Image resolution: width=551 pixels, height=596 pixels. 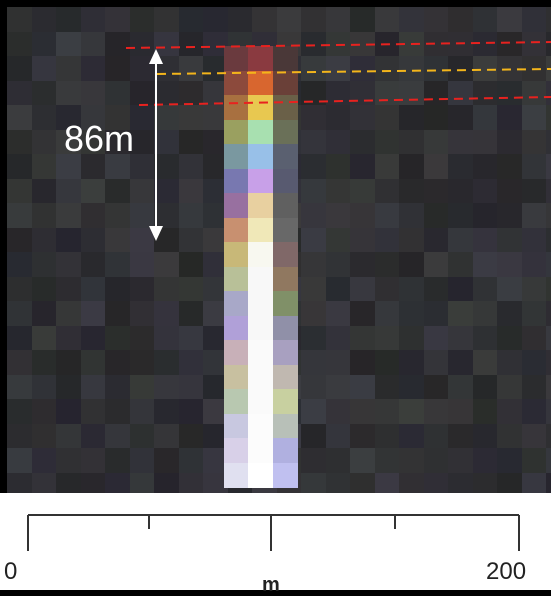 What do you see at coordinates (156, 233) in the screenshot?
I see `height-arrow-bottom-head` at bounding box center [156, 233].